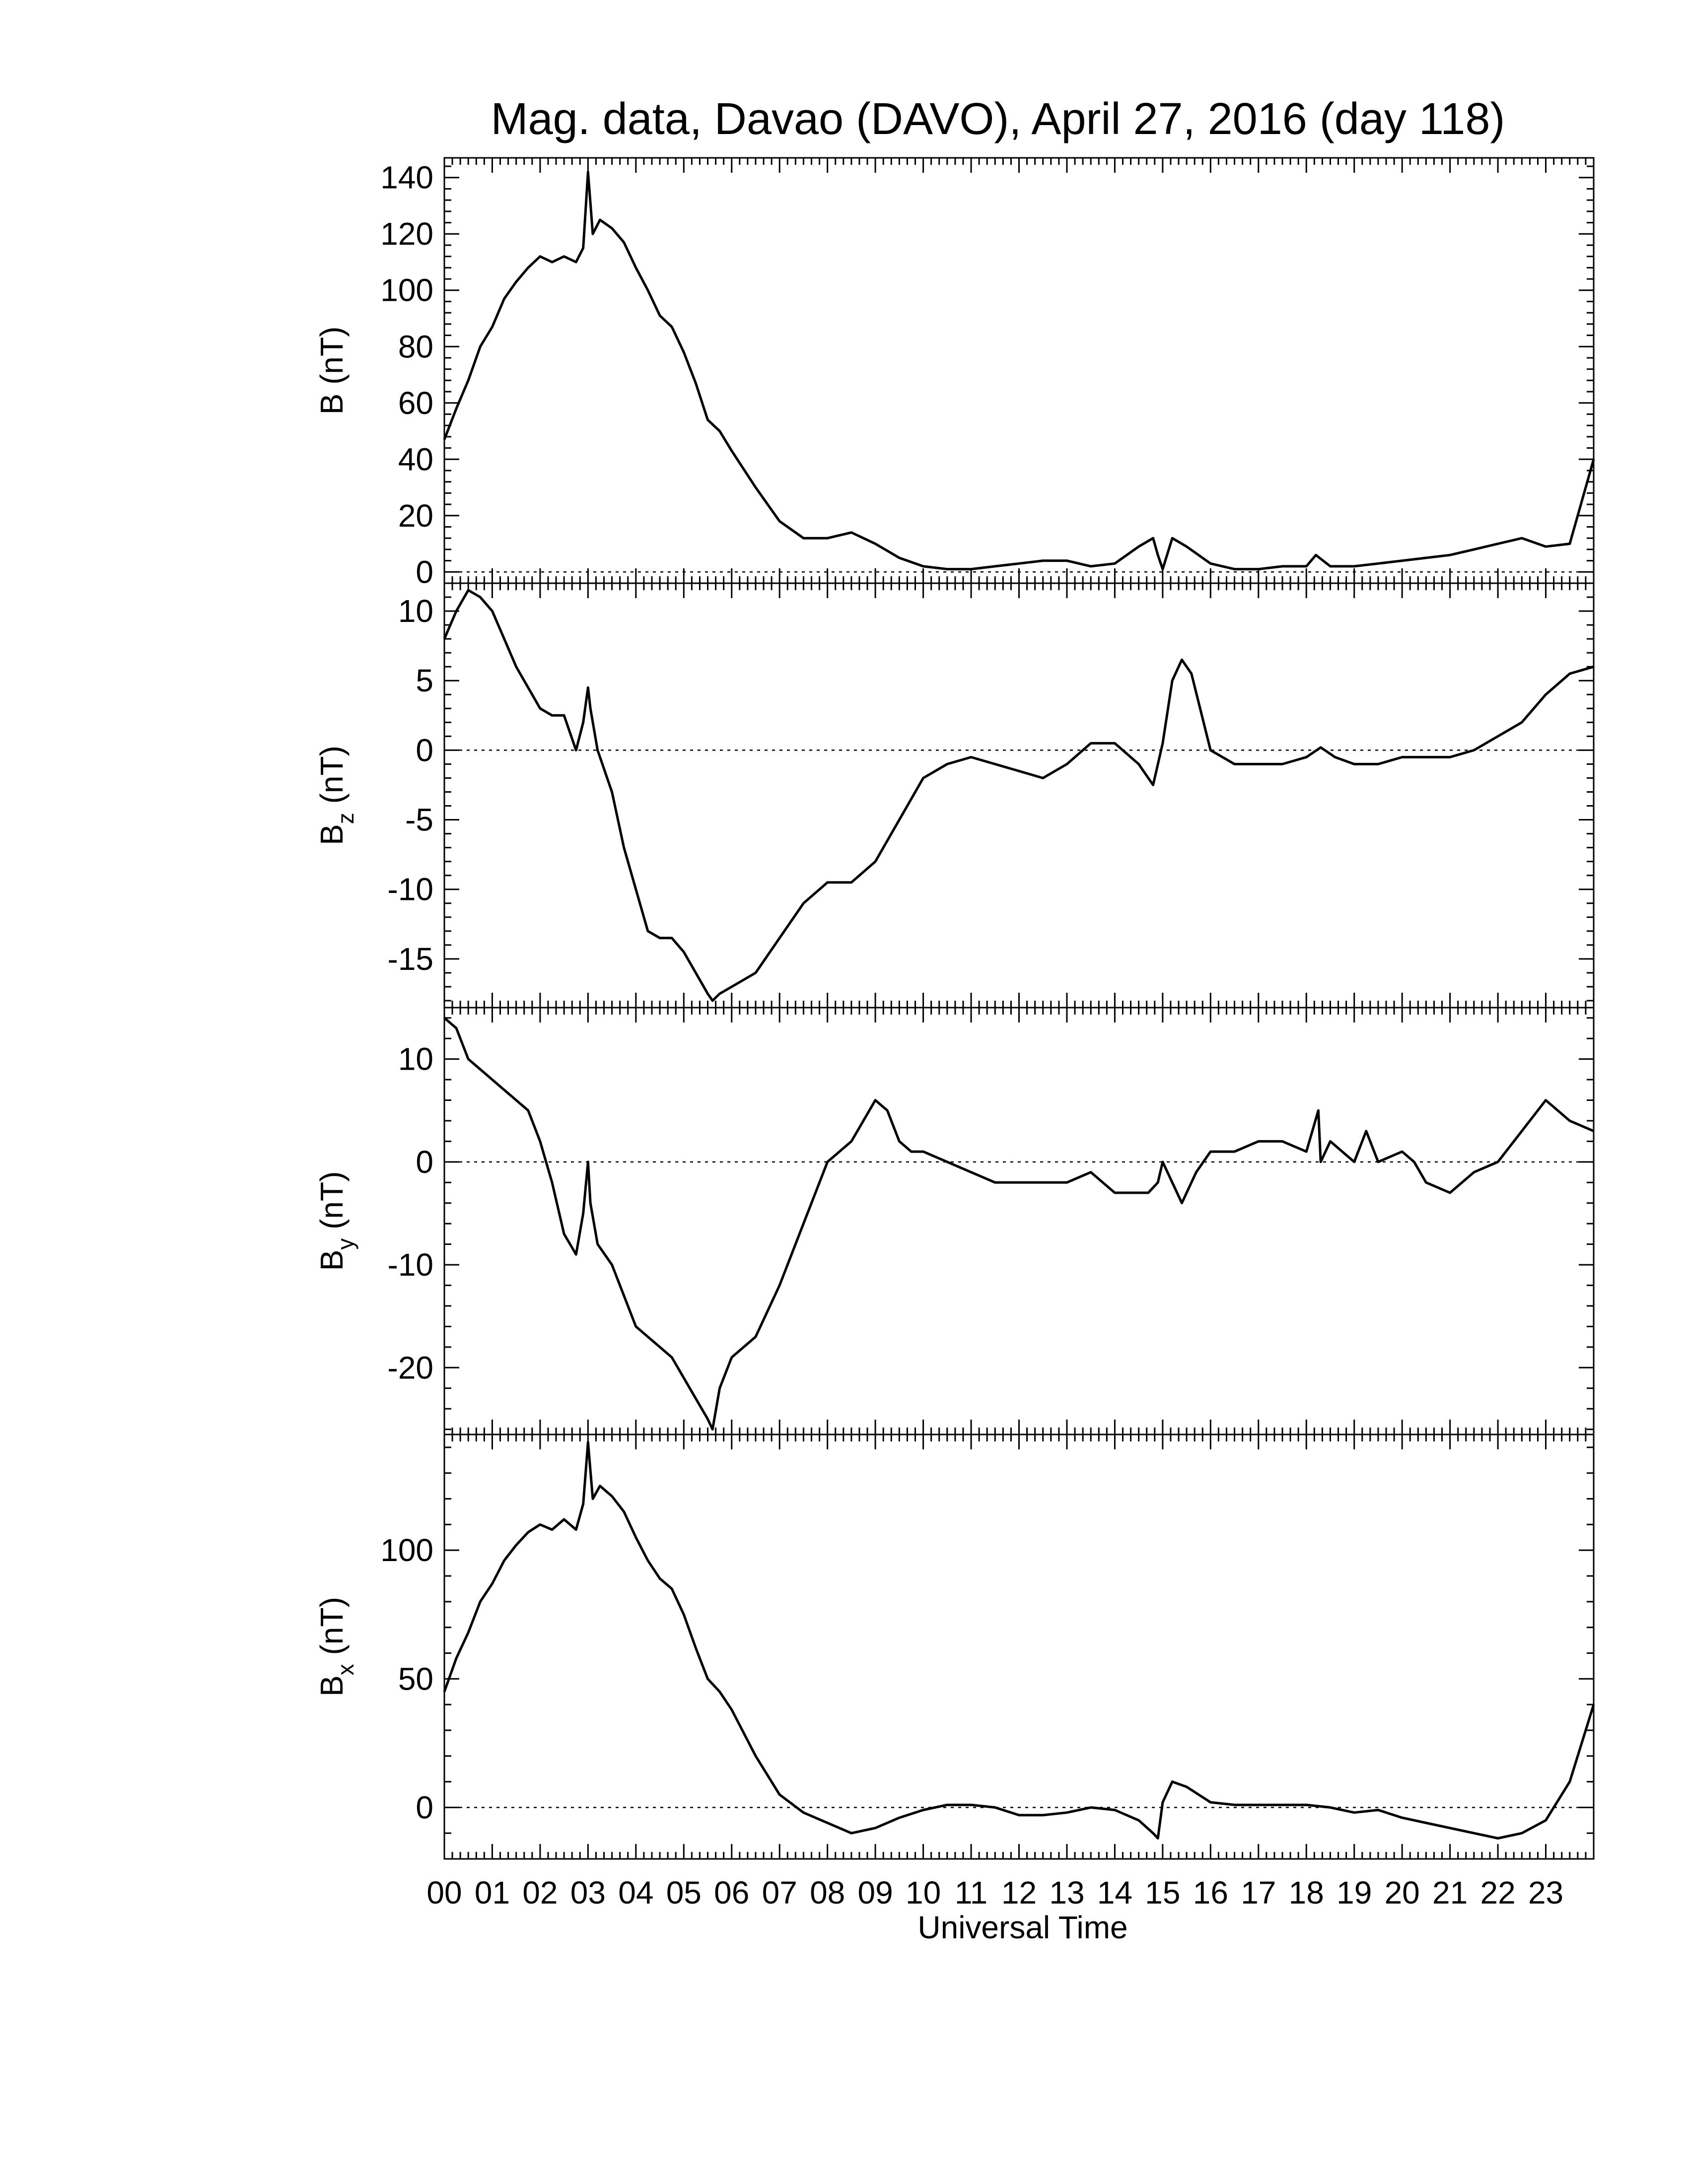 Image resolution: width=1688 pixels, height=2184 pixels. I want to click on y-tick-label: 20, so click(415, 516).